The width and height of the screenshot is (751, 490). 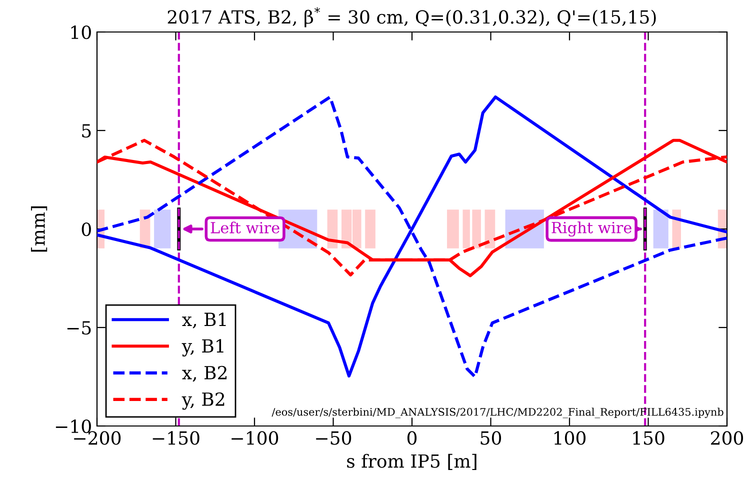 I want to click on x-tick-label: −50, so click(x=334, y=438).